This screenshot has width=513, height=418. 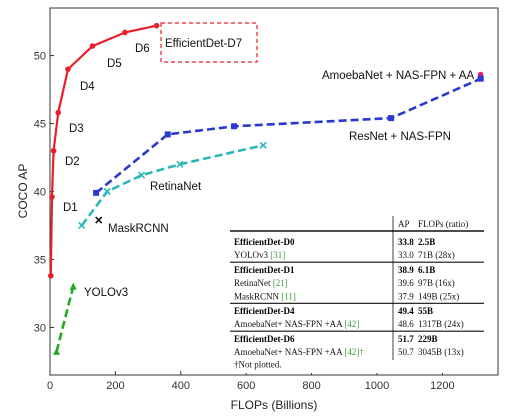 What do you see at coordinates (40, 125) in the screenshot?
I see `y-tick-label: 45` at bounding box center [40, 125].